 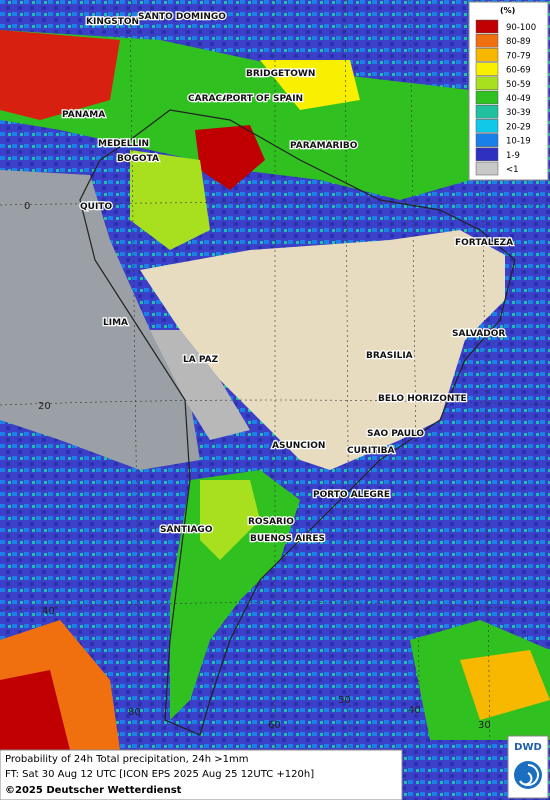 What do you see at coordinates (518, 99) in the screenshot?
I see `legend-label: 40-49` at bounding box center [518, 99].